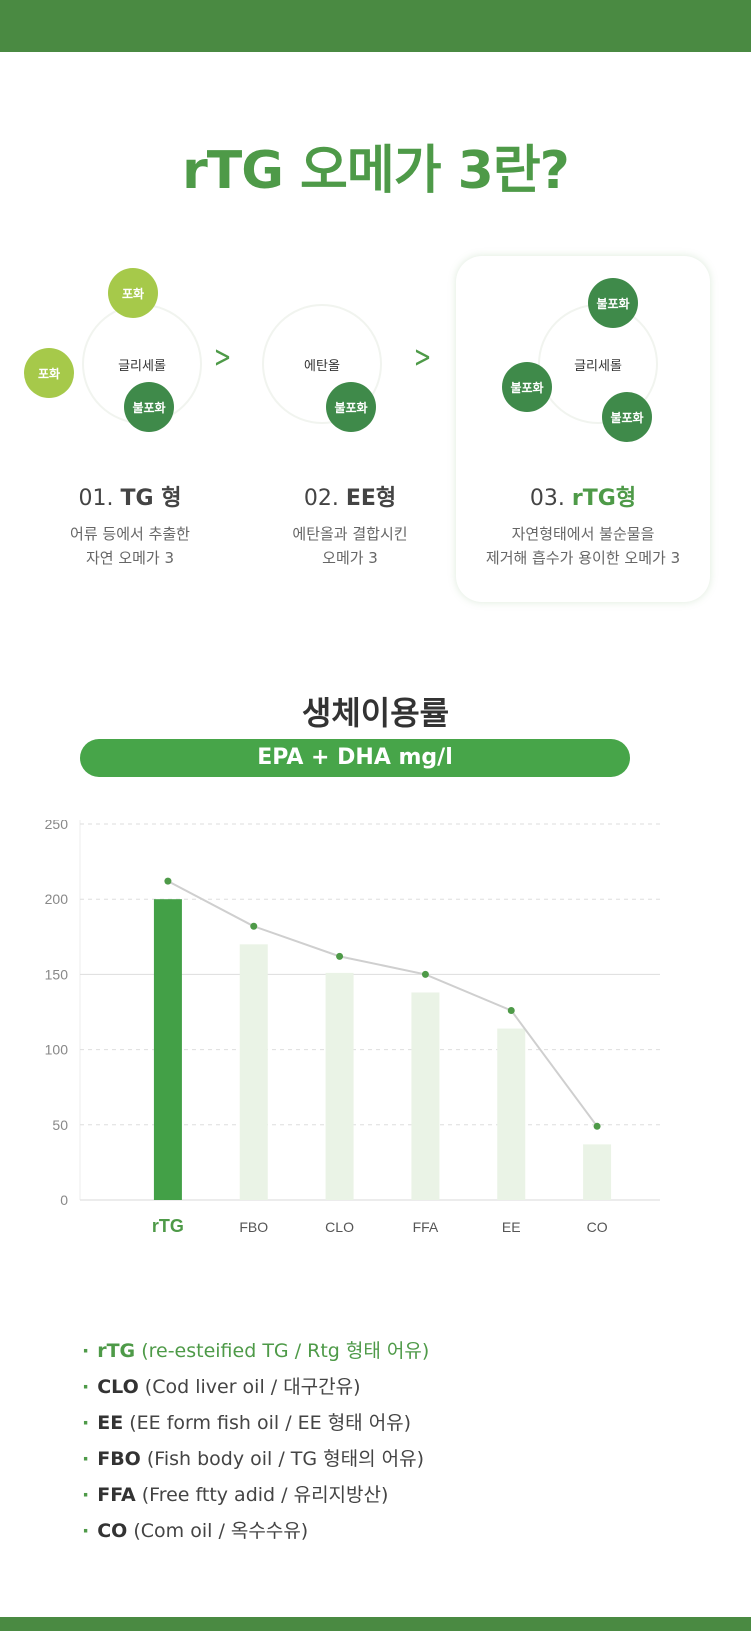 The image size is (751, 1631). Describe the element at coordinates (247, 1423) in the screenshot. I see `legend-item: · EE (EE form fish oil / EE 형태 어유)` at that location.